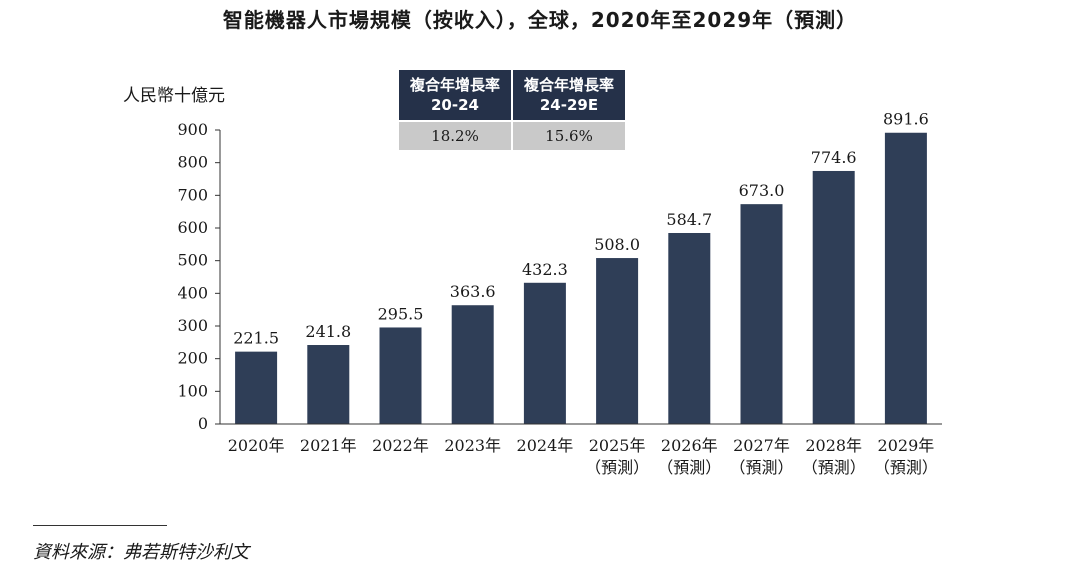  Describe the element at coordinates (203, 423) in the screenshot. I see `y-tick-label: 0` at that location.